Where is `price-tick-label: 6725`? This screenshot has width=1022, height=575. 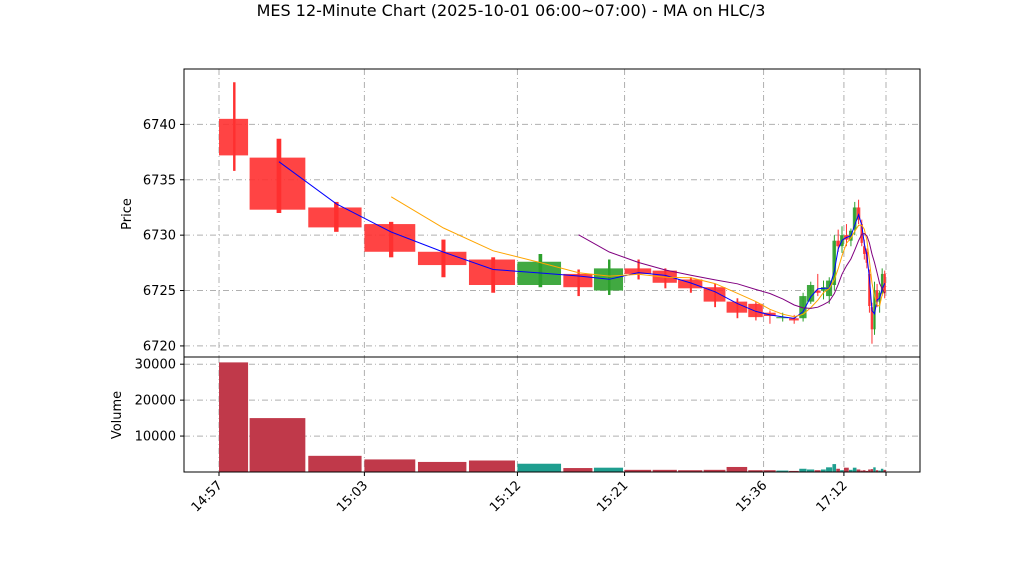
price-tick-label: 6725 is located at coordinates (159, 291).